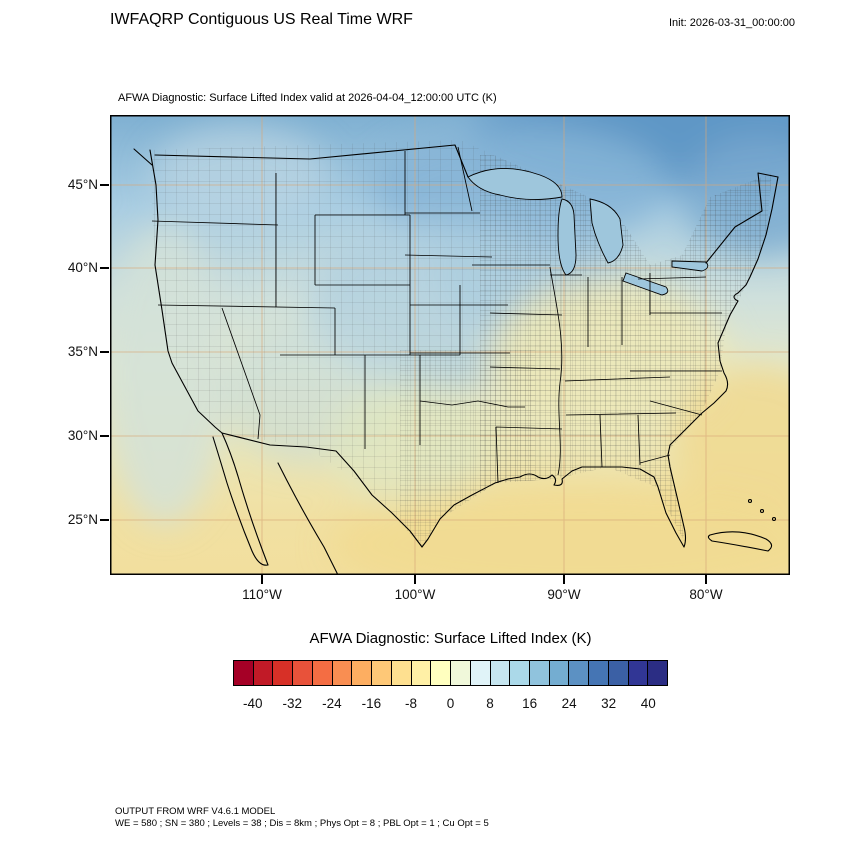 The image size is (850, 850). I want to click on lat-axis-label: 25°N, so click(82, 519).